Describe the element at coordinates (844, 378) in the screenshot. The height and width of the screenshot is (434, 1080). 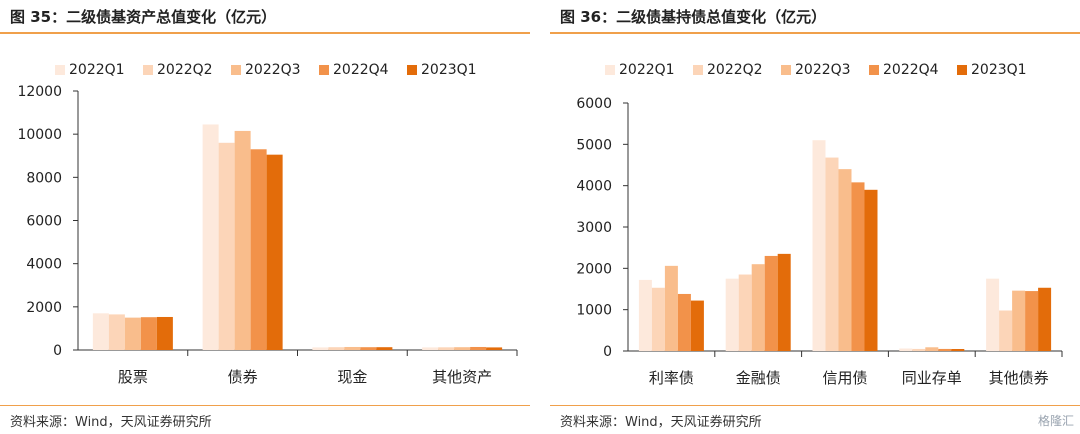
I see `x-tick-label: 信用债` at that location.